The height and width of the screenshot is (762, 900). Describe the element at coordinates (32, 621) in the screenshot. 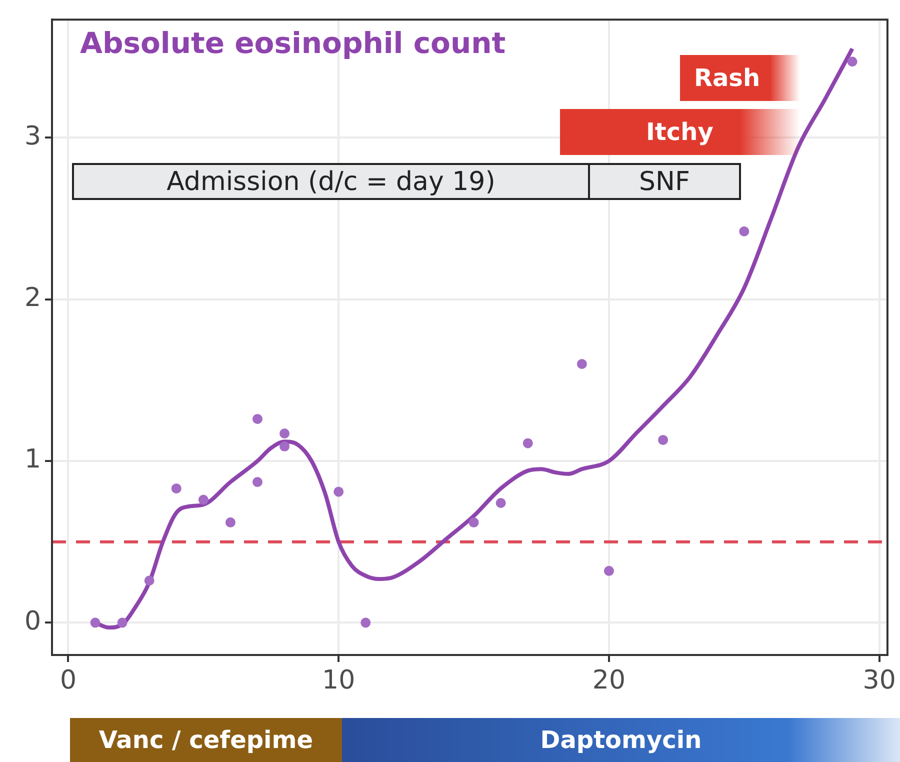

I see `y-tick-label: 0` at that location.